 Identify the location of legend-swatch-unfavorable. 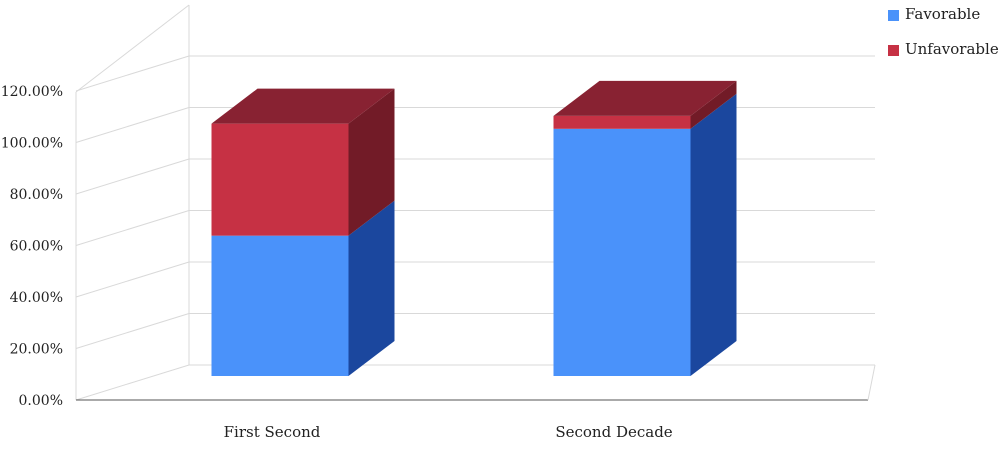
(893, 50).